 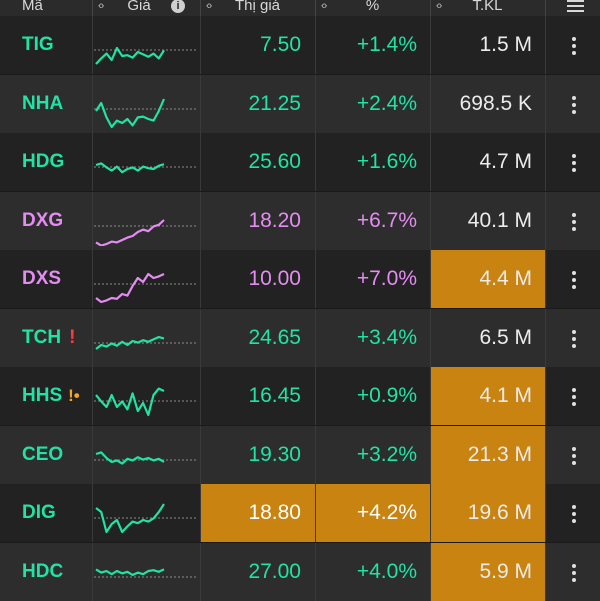 I want to click on volume-cell: 1.5 M, so click(x=505, y=44).